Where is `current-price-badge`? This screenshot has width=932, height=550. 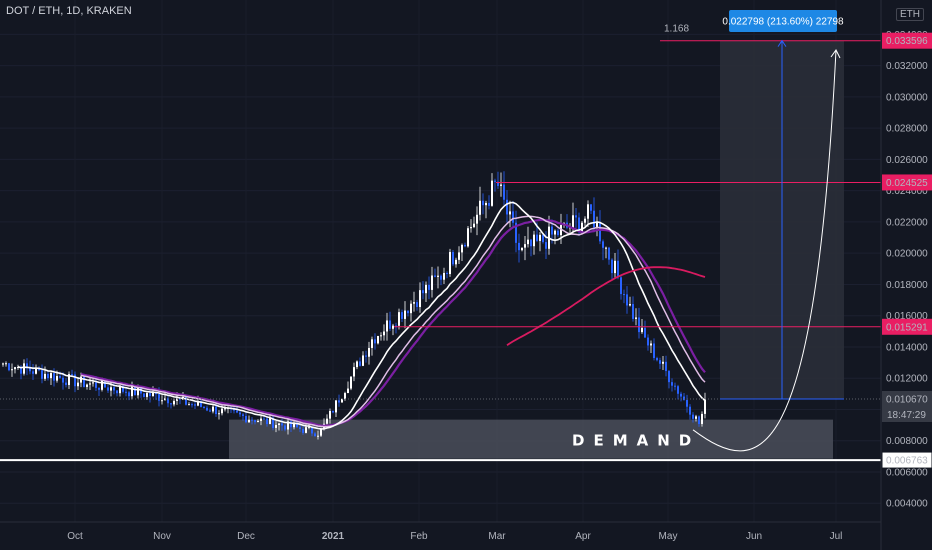 current-price-badge is located at coordinates (907, 399).